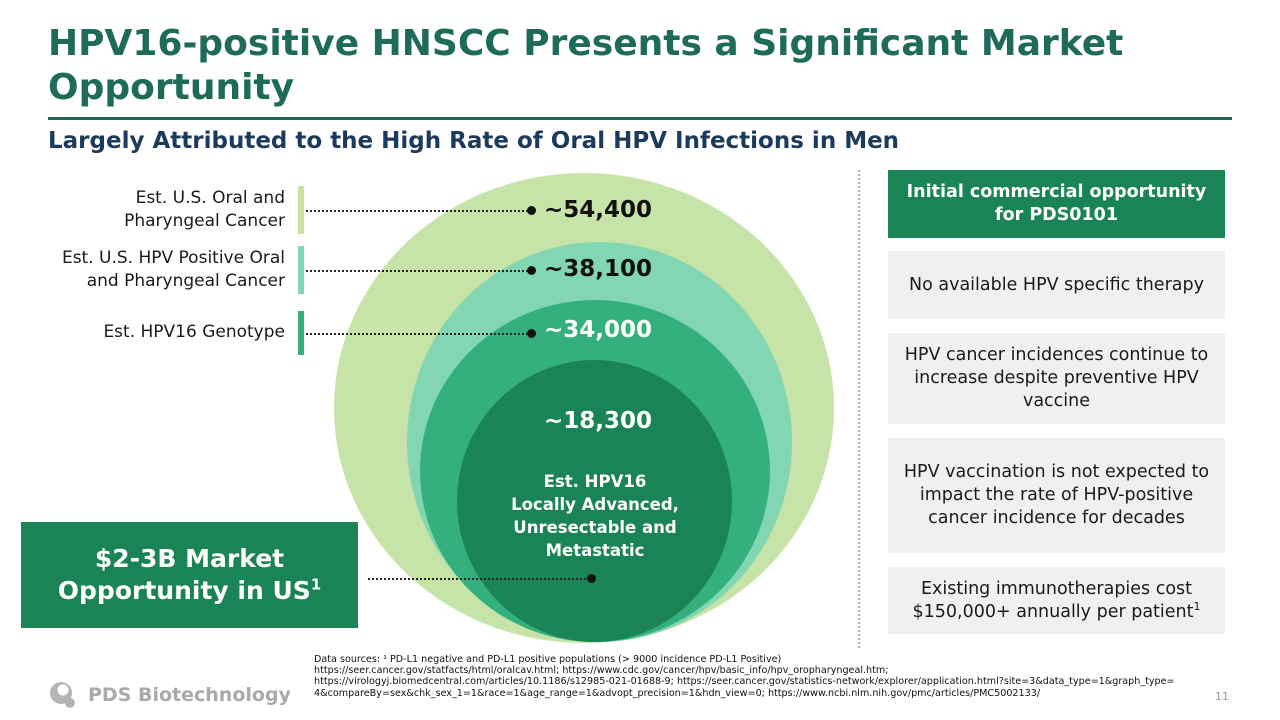  I want to click on label-bar-oral-pharyngeal, so click(301, 210).